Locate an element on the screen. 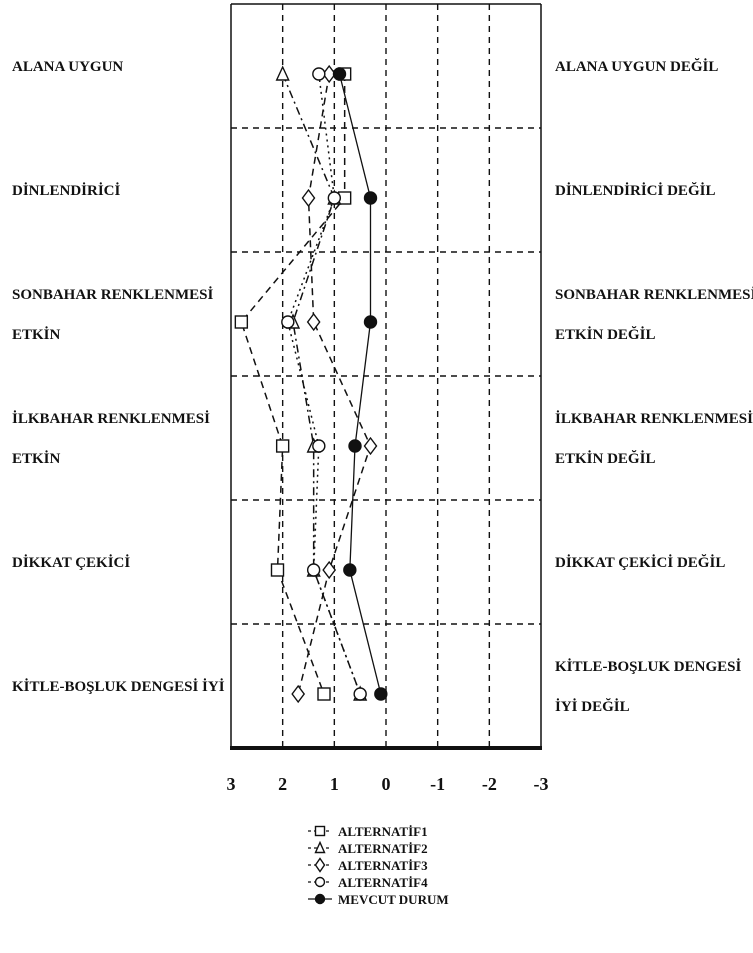  series-lines is located at coordinates (311, 384).